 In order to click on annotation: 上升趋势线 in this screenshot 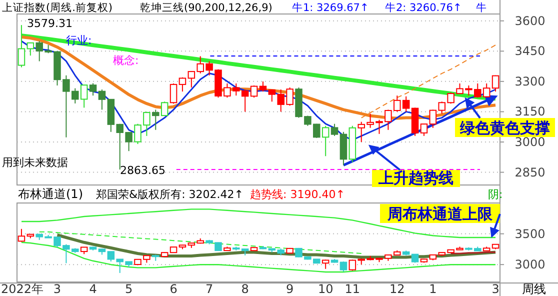, I will do `click(416, 178)`.